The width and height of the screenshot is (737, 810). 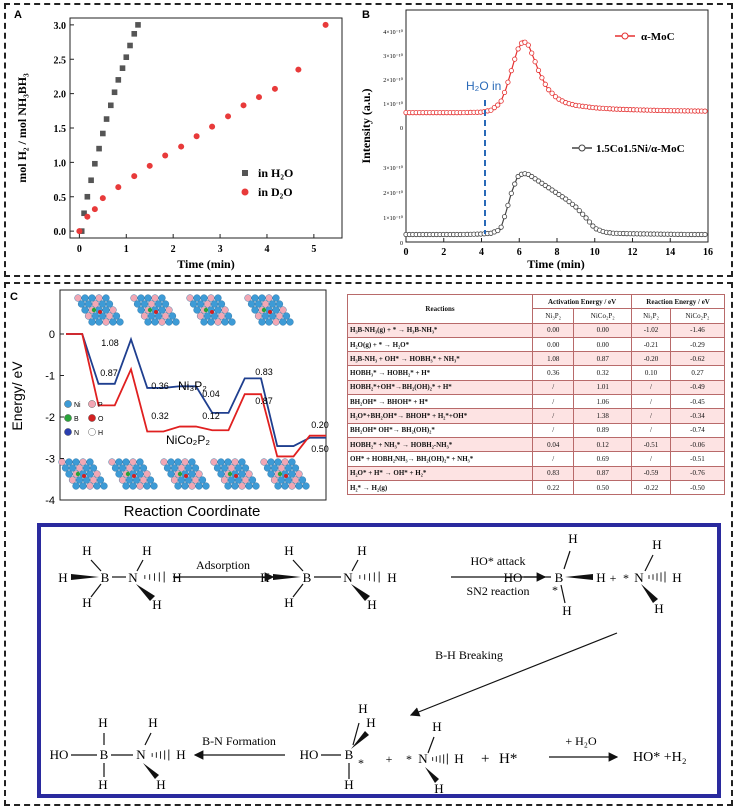 I want to click on bottom-y-tick-label: 2×10⁻¹⁰, so click(x=393, y=193).